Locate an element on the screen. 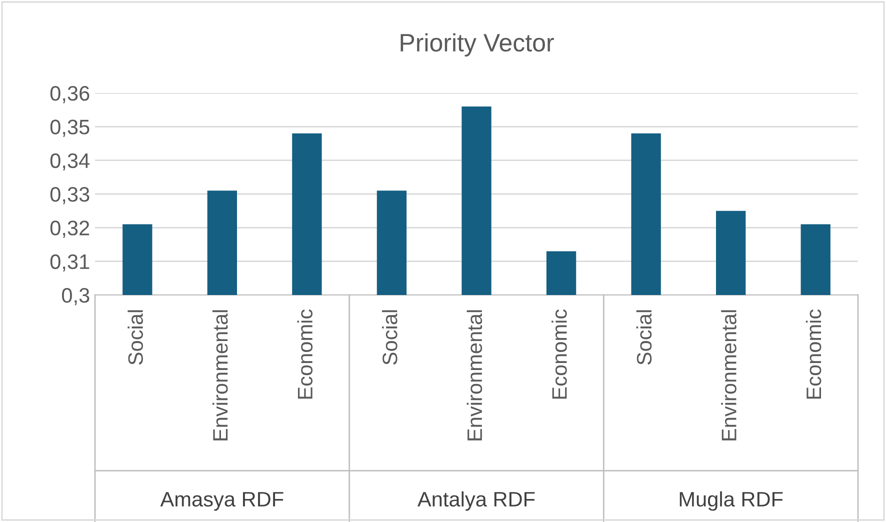  text: Antalya RDF is located at coordinates (476, 501).